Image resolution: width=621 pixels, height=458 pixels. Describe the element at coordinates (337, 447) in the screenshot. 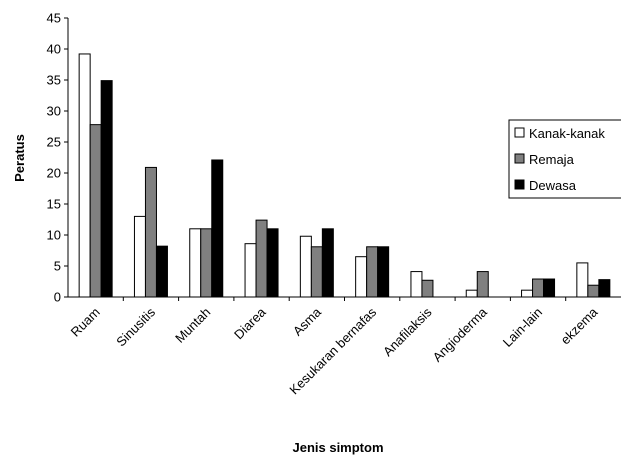

I see `x-axis-title: Jenis simptom` at that location.